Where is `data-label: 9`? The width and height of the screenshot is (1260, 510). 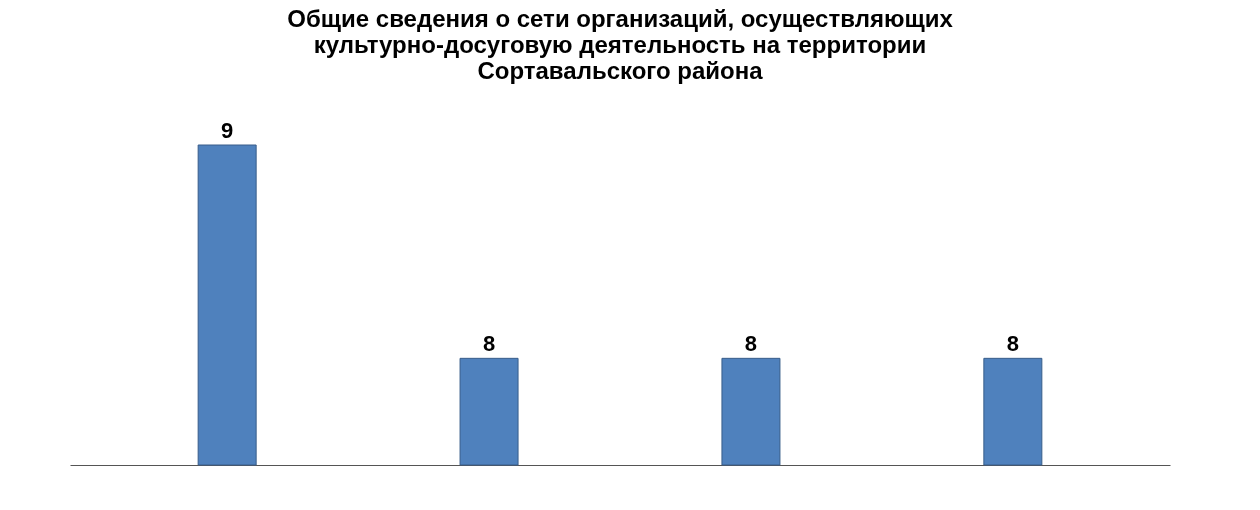
data-label: 9 is located at coordinates (227, 130).